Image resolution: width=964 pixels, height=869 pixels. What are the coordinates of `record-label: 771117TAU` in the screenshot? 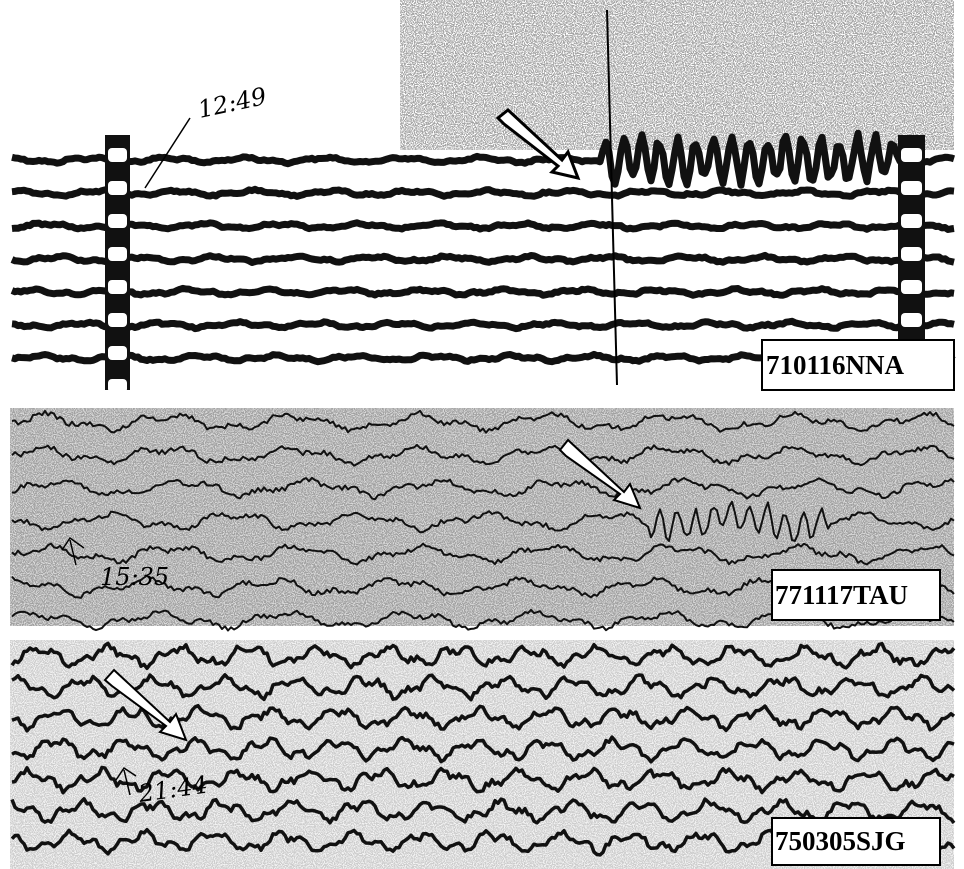 It's located at (841, 595).